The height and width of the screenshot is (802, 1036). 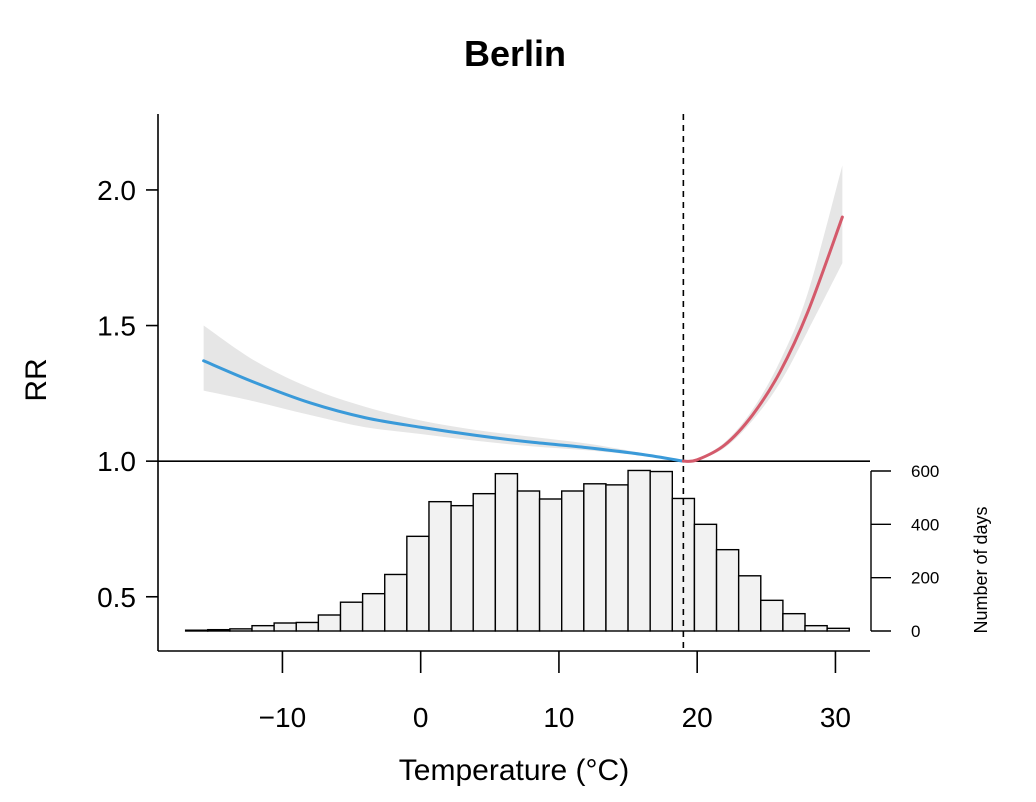 I want to click on y-axis-label: RR, so click(x=36, y=379).